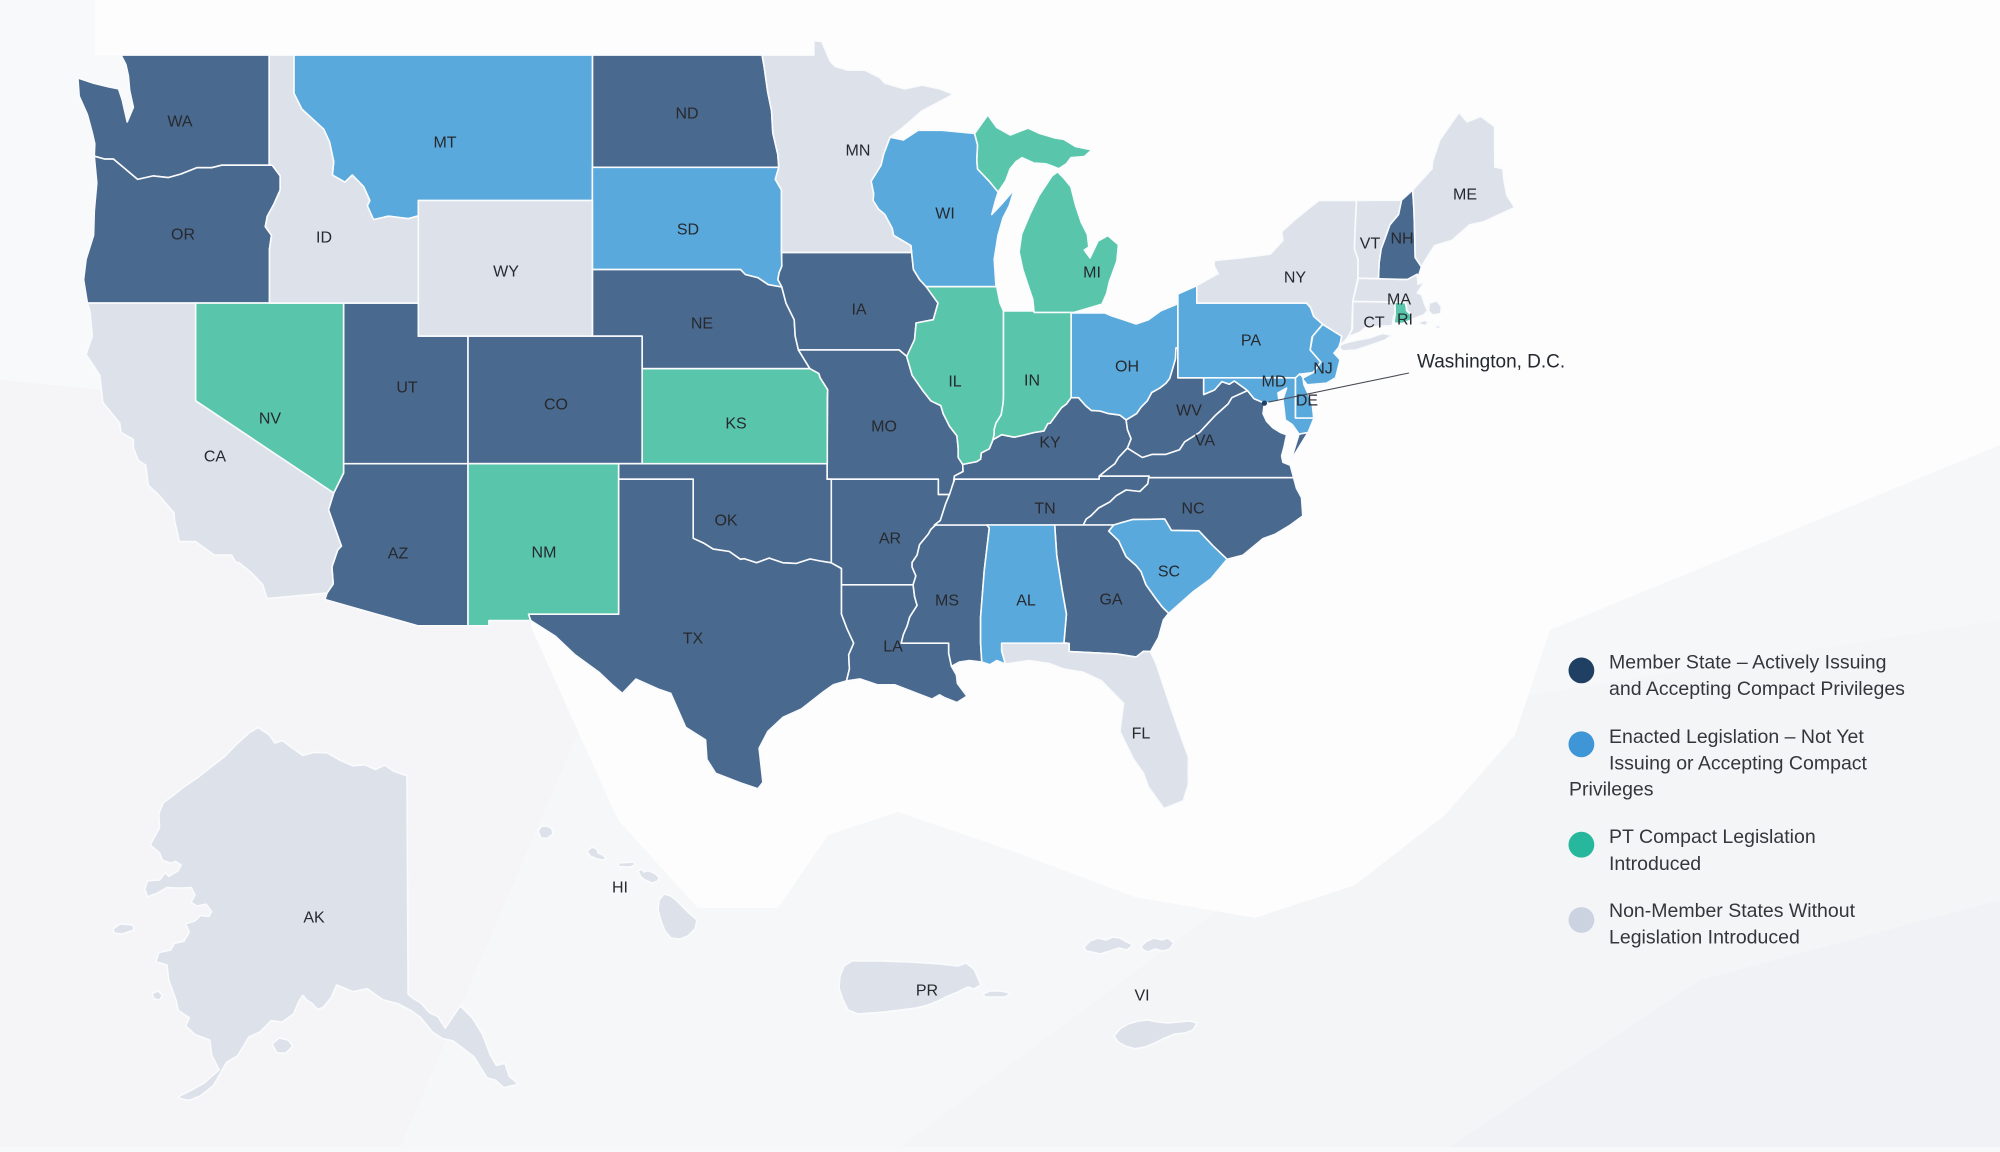 The width and height of the screenshot is (2000, 1152). Describe the element at coordinates (1189, 411) in the screenshot. I see `svg-text: WV` at that location.